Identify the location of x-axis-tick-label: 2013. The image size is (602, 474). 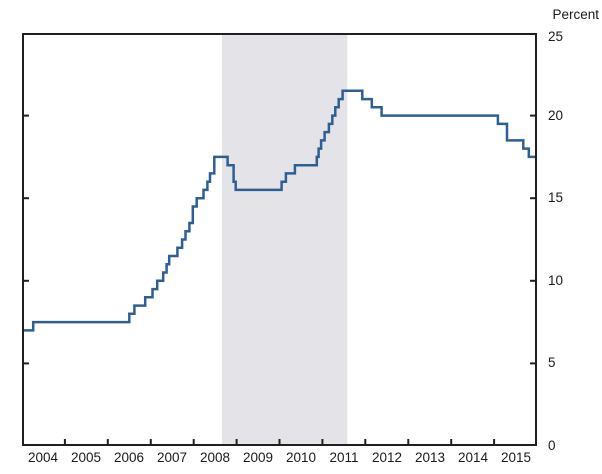
(430, 457).